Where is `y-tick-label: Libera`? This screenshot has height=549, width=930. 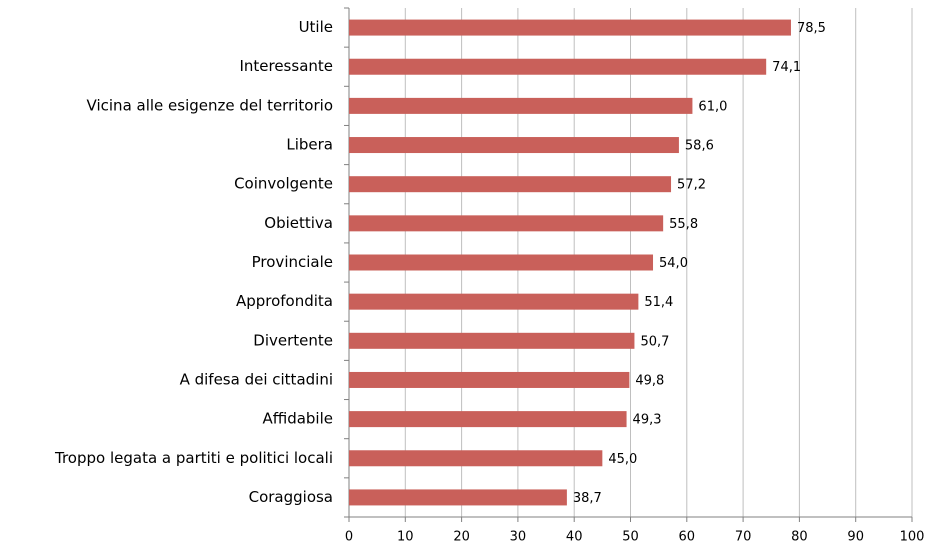
y-tick-label: Libera is located at coordinates (309, 145).